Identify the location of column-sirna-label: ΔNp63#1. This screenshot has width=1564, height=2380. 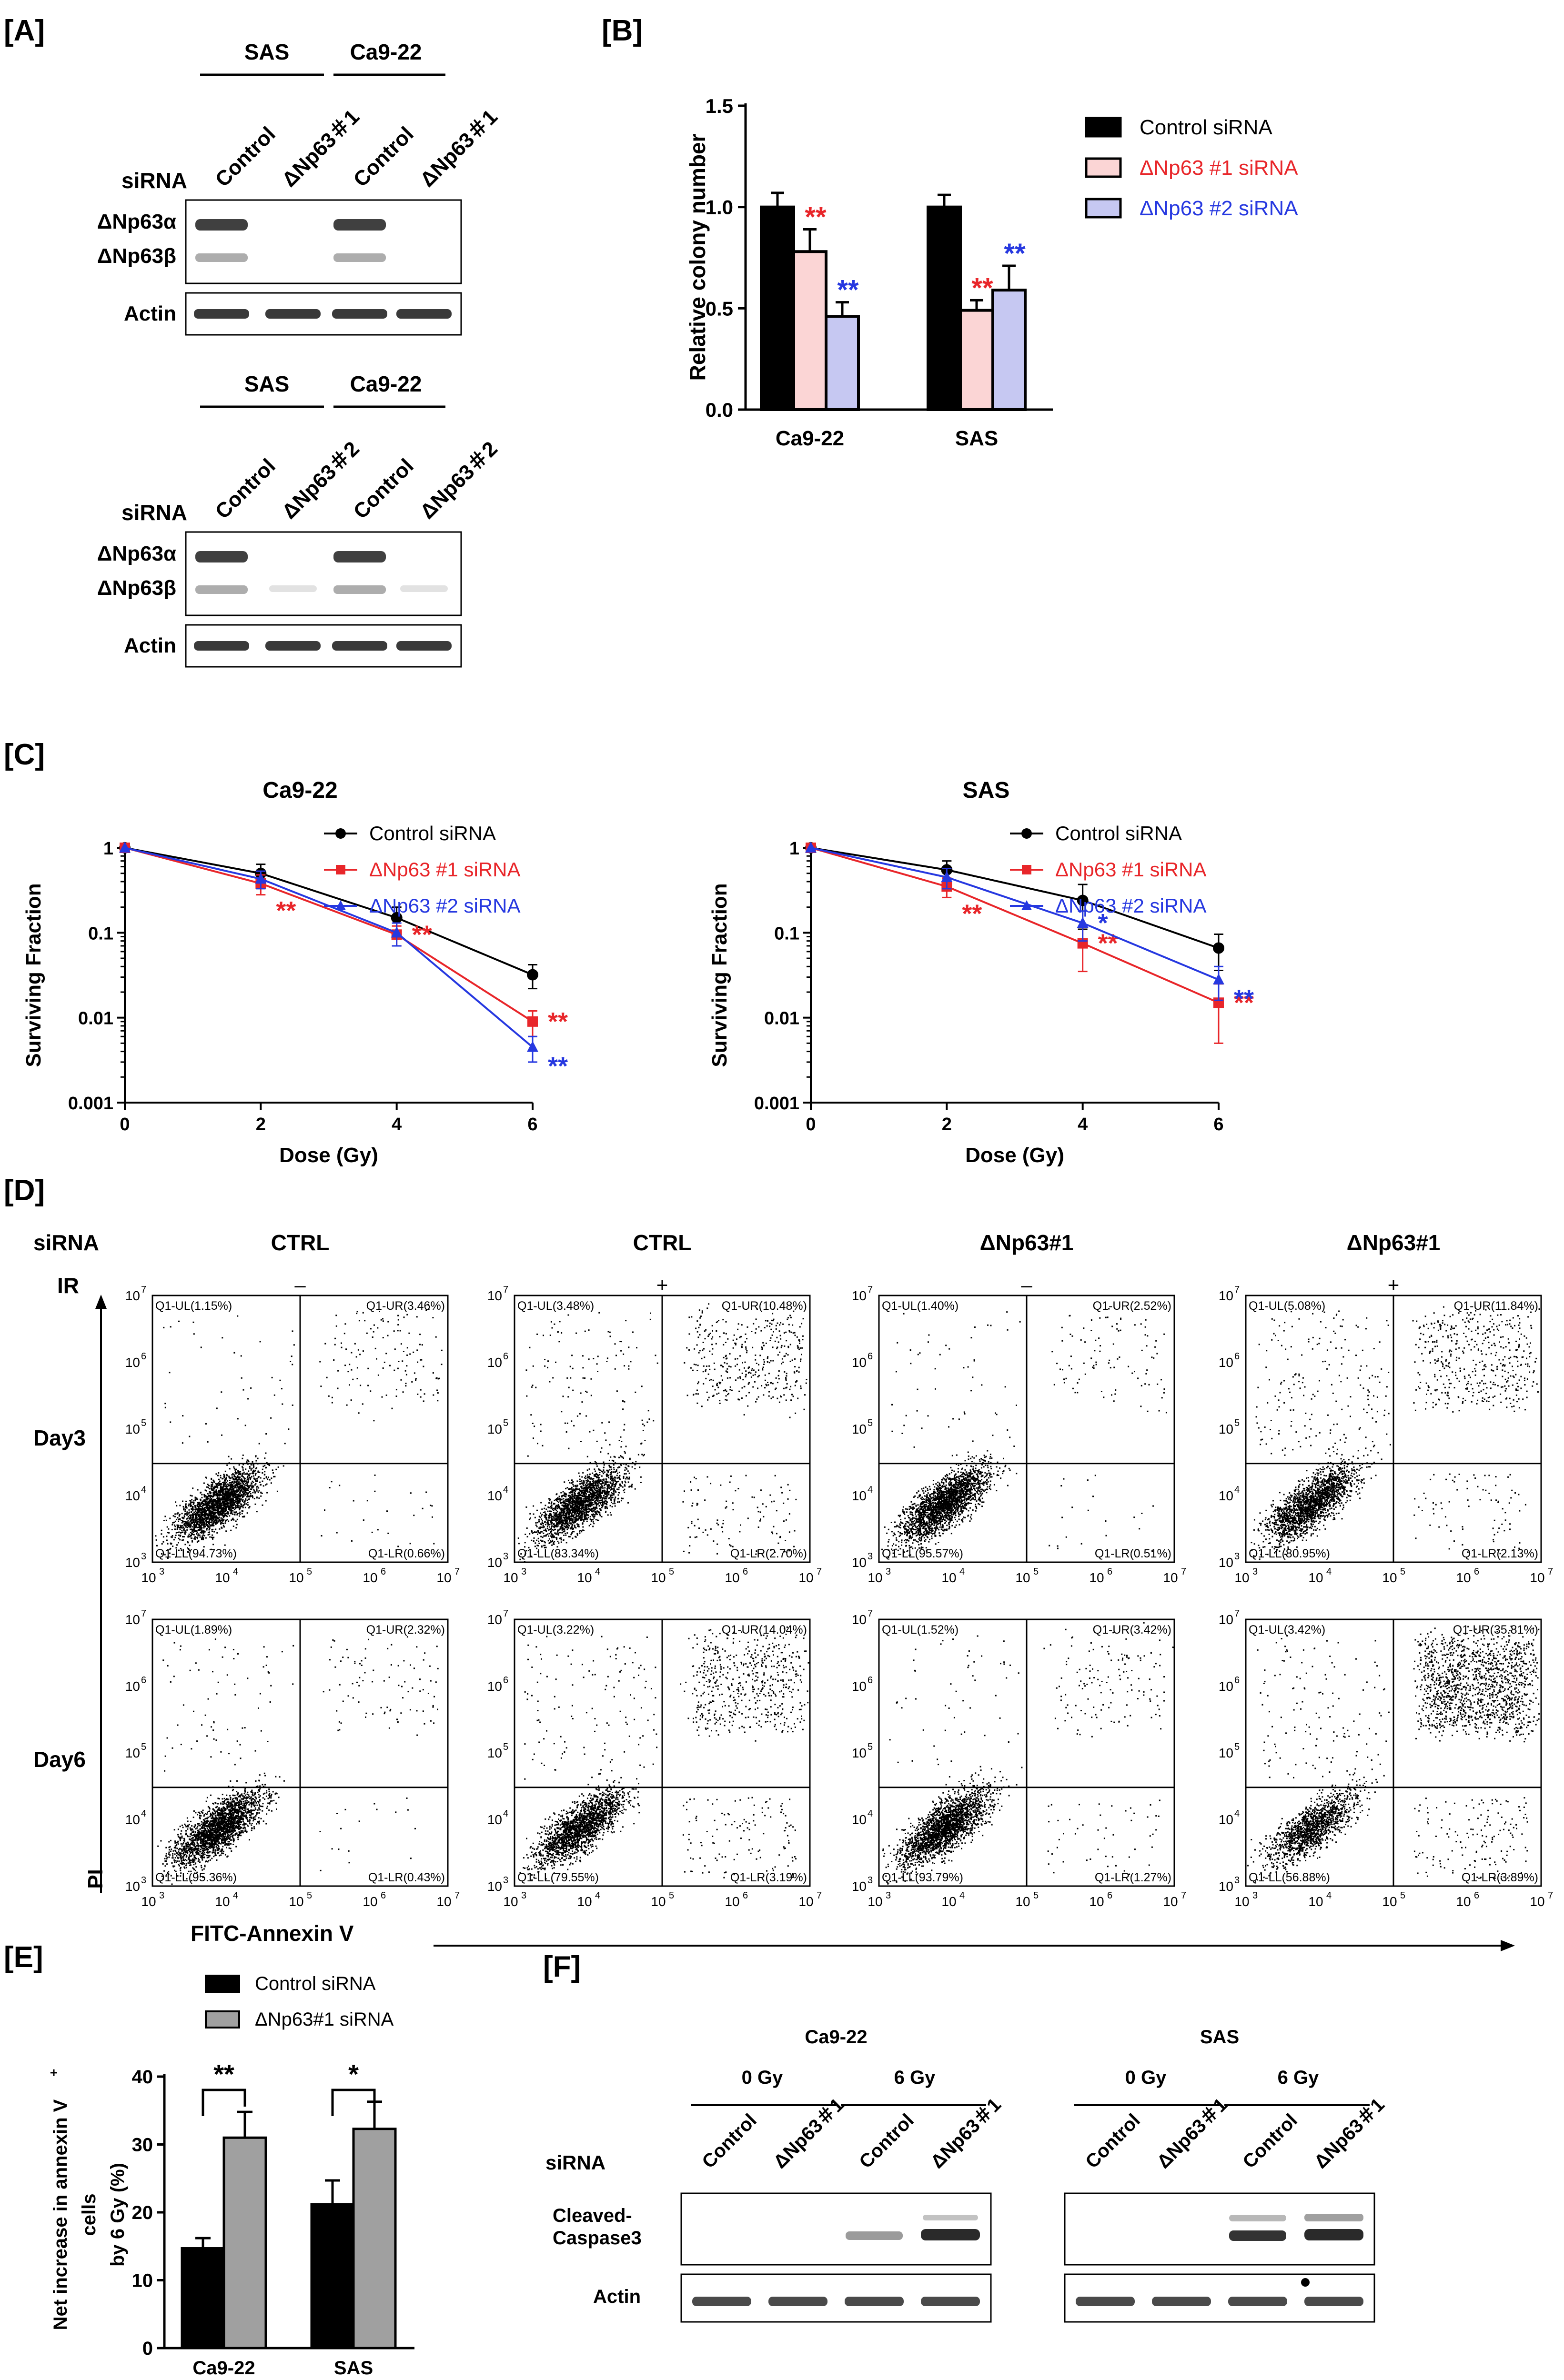
(1027, 1242).